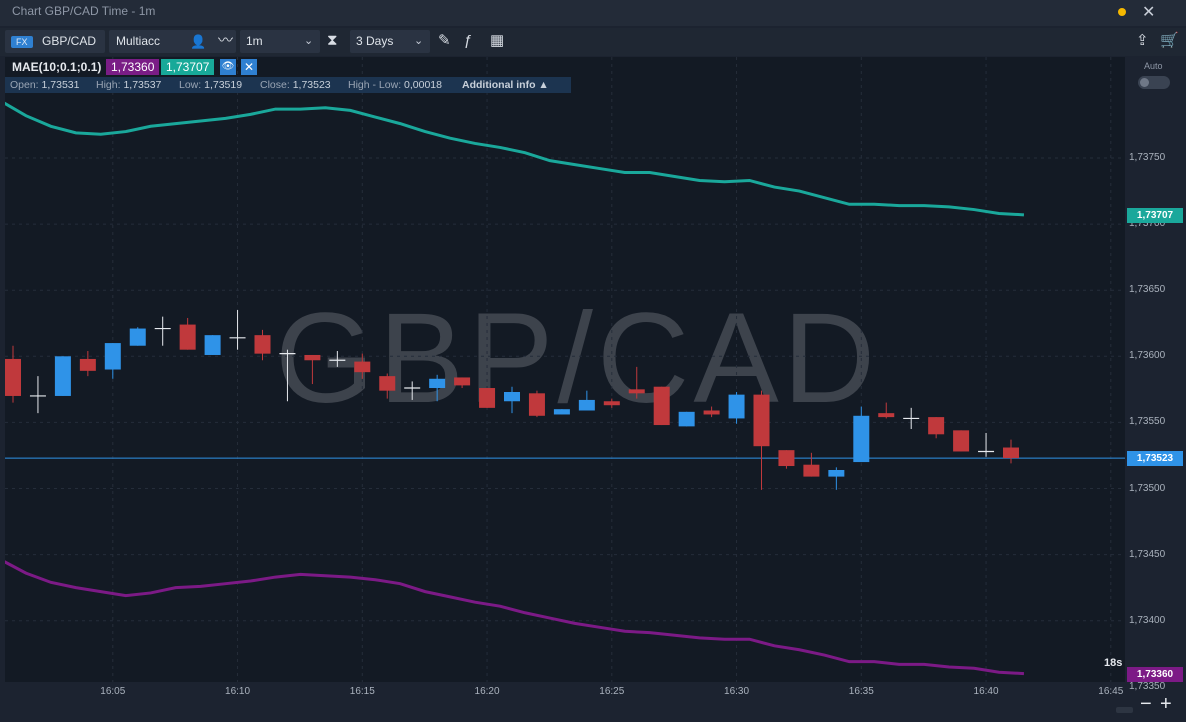 This screenshot has width=1186, height=722. What do you see at coordinates (515, 618) in the screenshot?
I see `lower-band-line` at bounding box center [515, 618].